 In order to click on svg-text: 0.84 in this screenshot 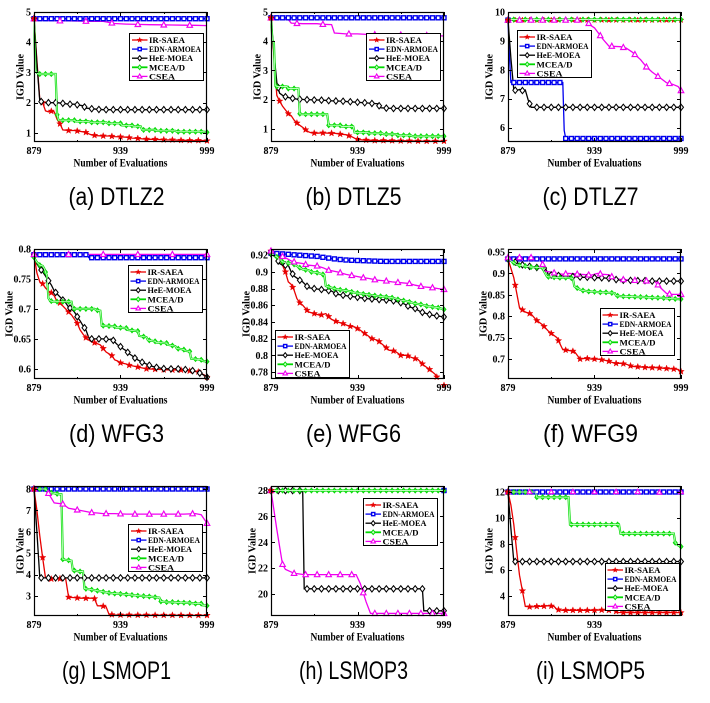, I will do `click(260, 322)`.